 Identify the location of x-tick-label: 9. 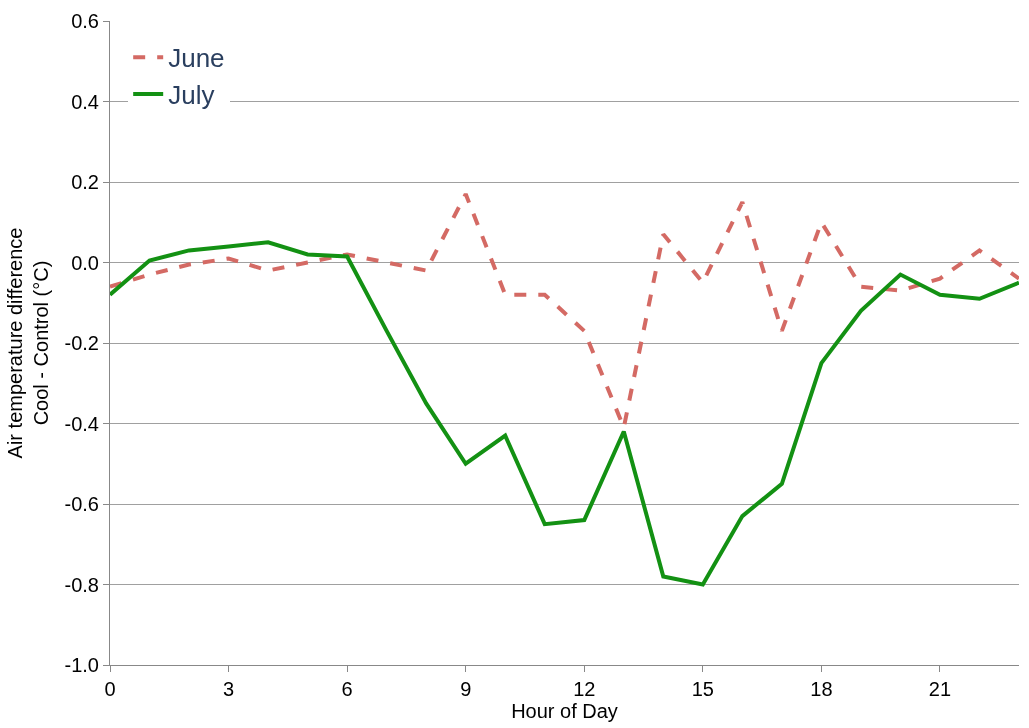
(466, 689).